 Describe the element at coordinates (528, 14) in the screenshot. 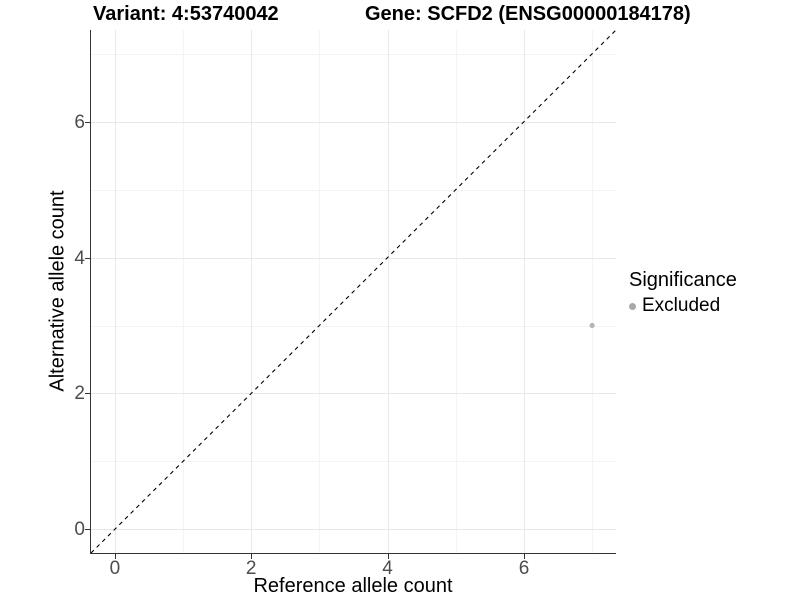

I see `plot-title-gene: Gene: SCFD2 (ENSG00000184178)` at that location.